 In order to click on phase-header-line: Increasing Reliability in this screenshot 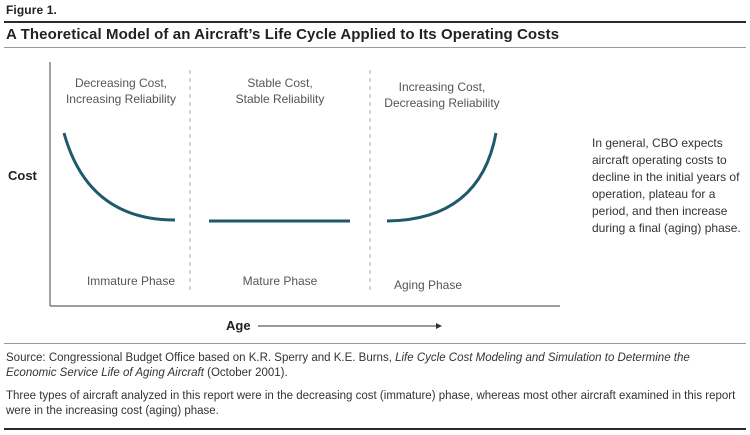, I will do `click(121, 99)`.